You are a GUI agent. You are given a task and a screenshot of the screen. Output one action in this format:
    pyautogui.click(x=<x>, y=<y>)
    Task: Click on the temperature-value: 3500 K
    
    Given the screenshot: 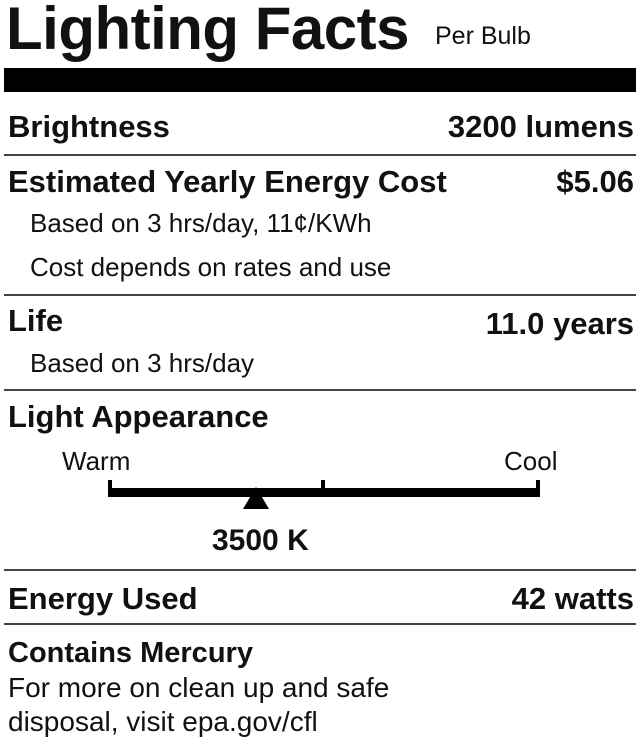 What is the action you would take?
    pyautogui.click(x=260, y=540)
    